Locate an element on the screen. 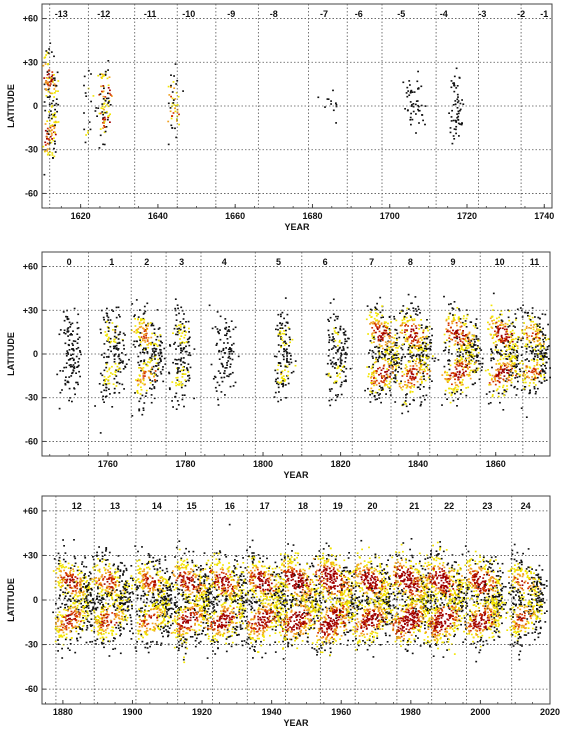 This screenshot has width=562, height=730. y-tick-label: 0 is located at coordinates (35, 106).